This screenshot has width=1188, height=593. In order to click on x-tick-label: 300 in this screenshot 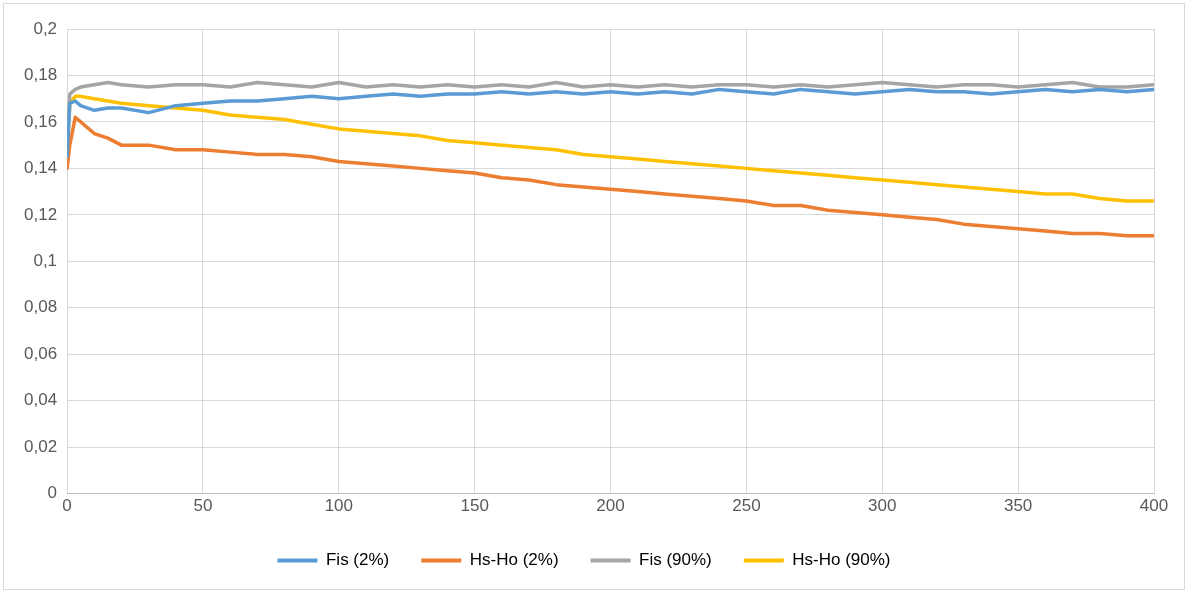, I will do `click(882, 506)`.